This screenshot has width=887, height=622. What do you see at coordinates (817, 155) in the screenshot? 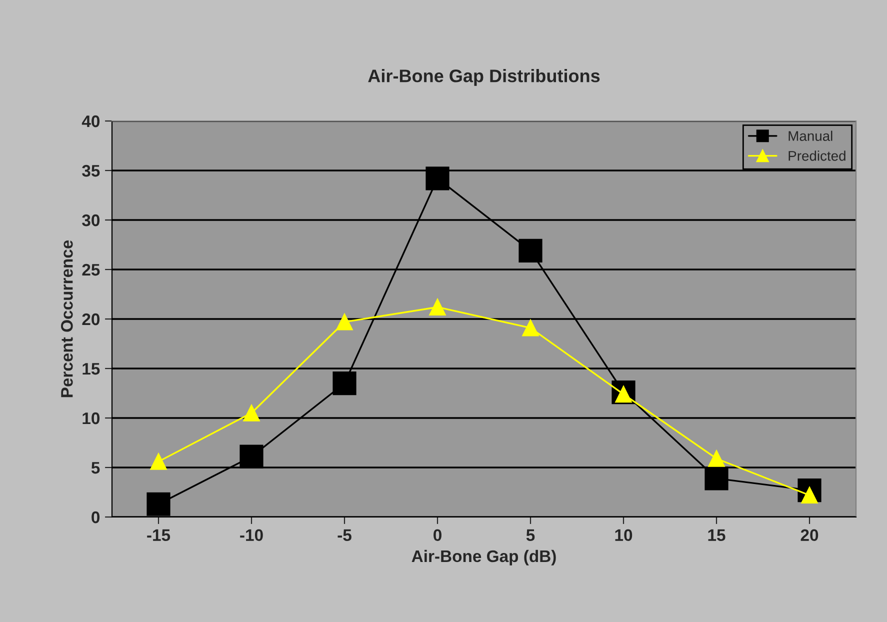
I see `legend-label: Predicted` at bounding box center [817, 155].